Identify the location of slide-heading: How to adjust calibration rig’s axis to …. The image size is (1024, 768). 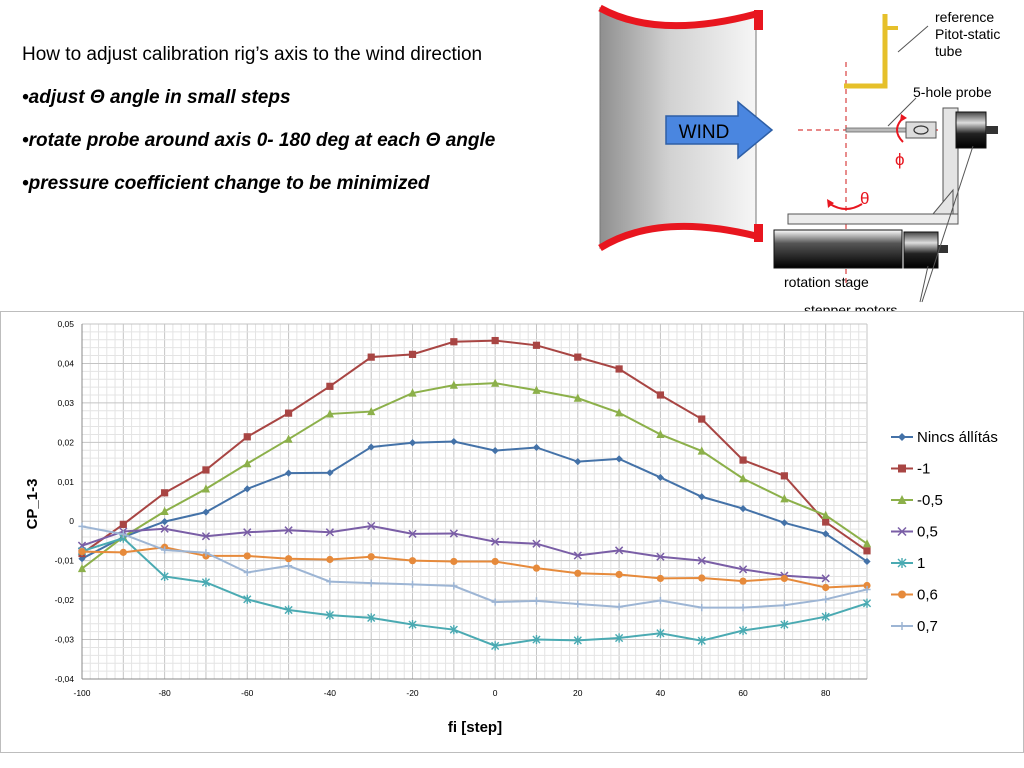
(252, 54).